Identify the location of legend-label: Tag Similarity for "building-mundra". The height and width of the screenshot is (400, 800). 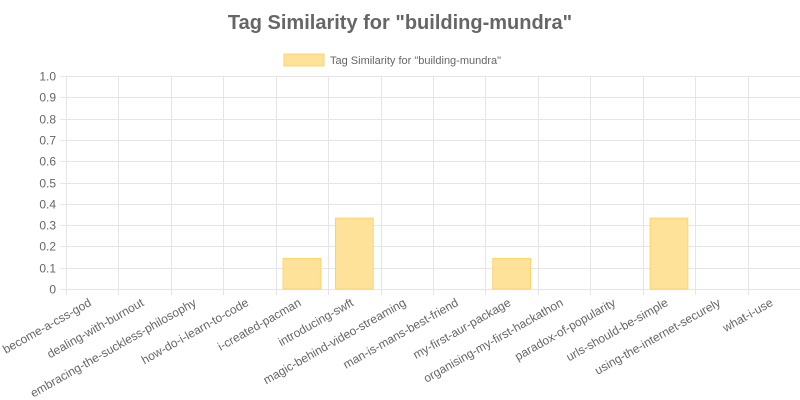
(415, 61).